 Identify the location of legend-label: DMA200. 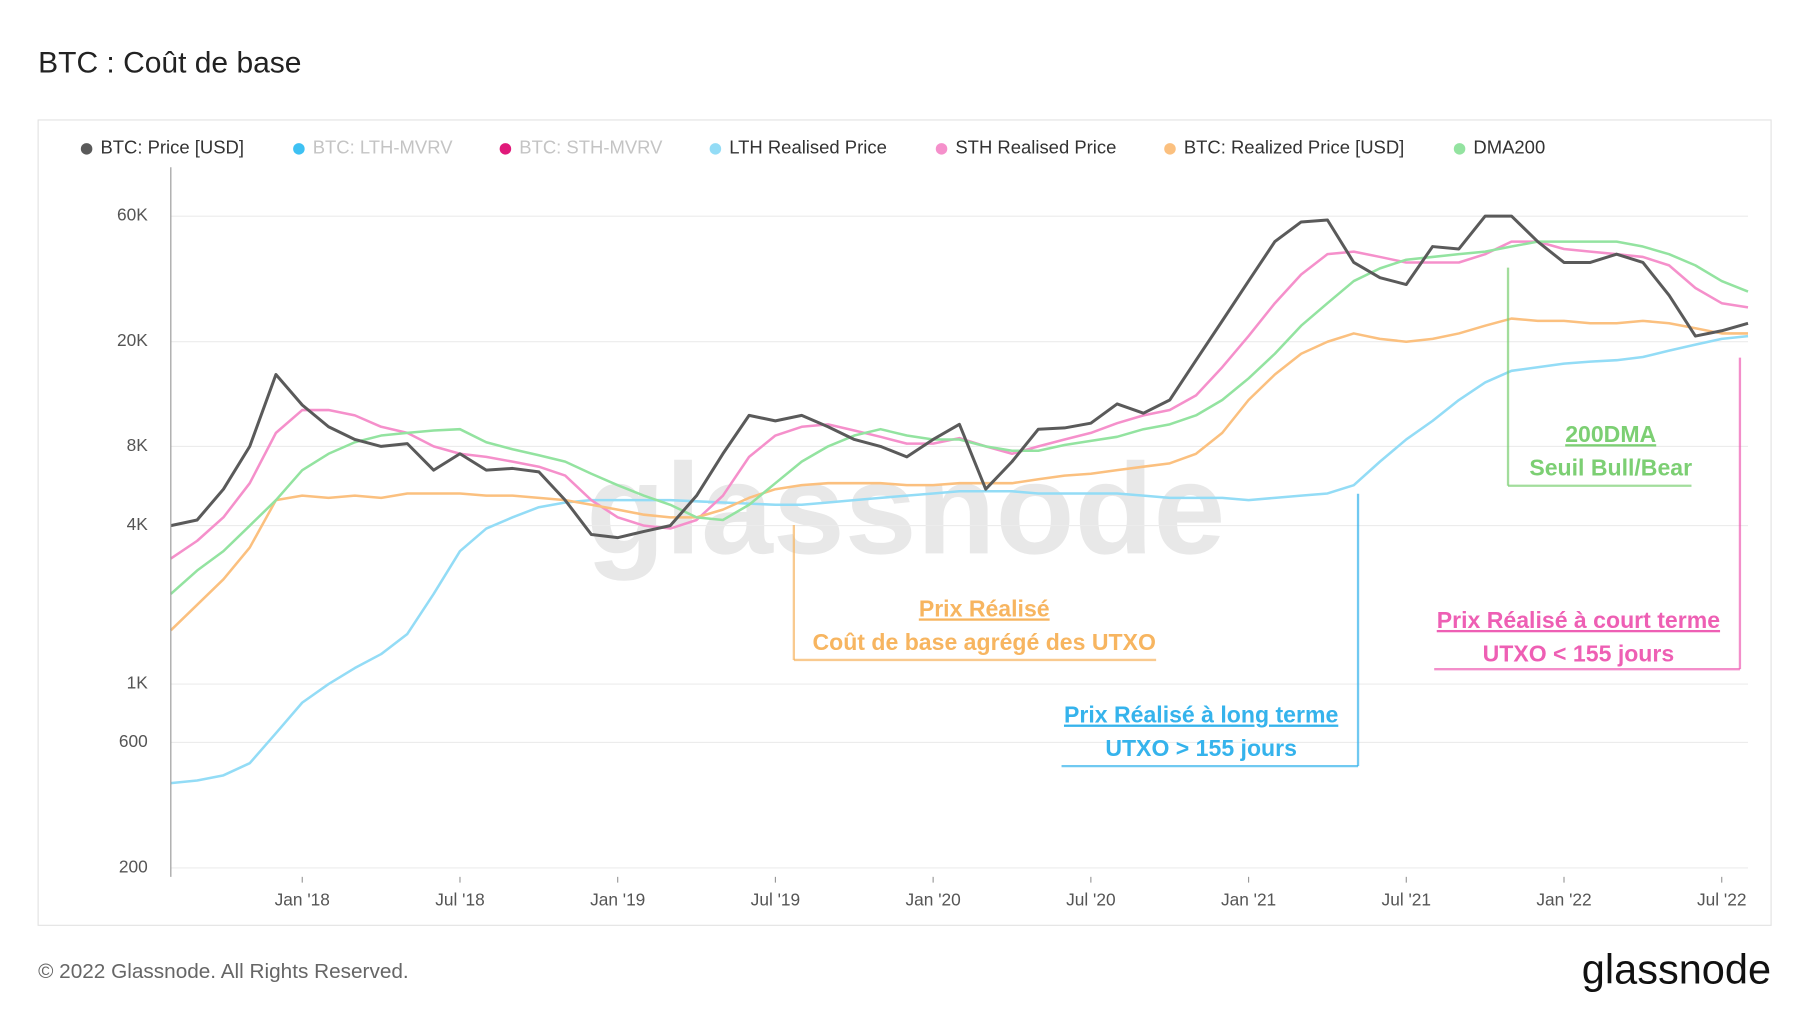
(1509, 147).